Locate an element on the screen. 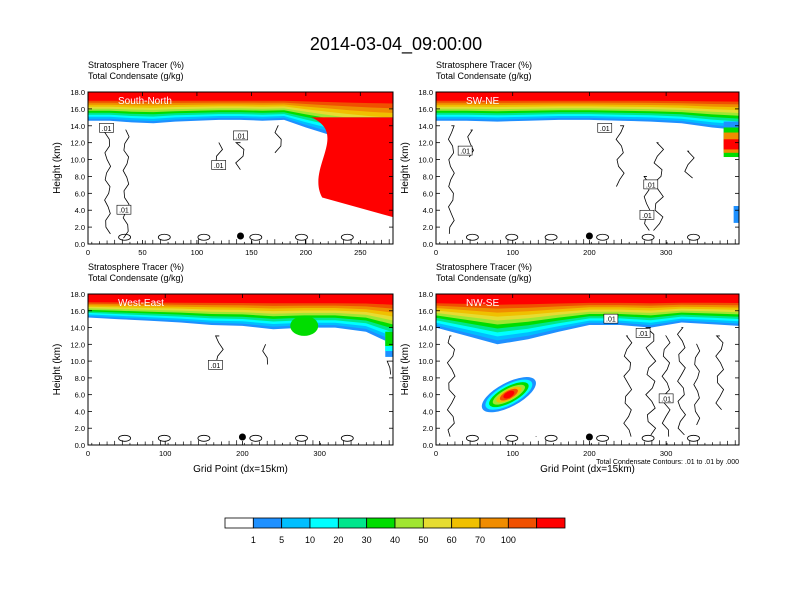 The height and width of the screenshot is (612, 792). plot-area: West-East .01 is located at coordinates (240, 369).